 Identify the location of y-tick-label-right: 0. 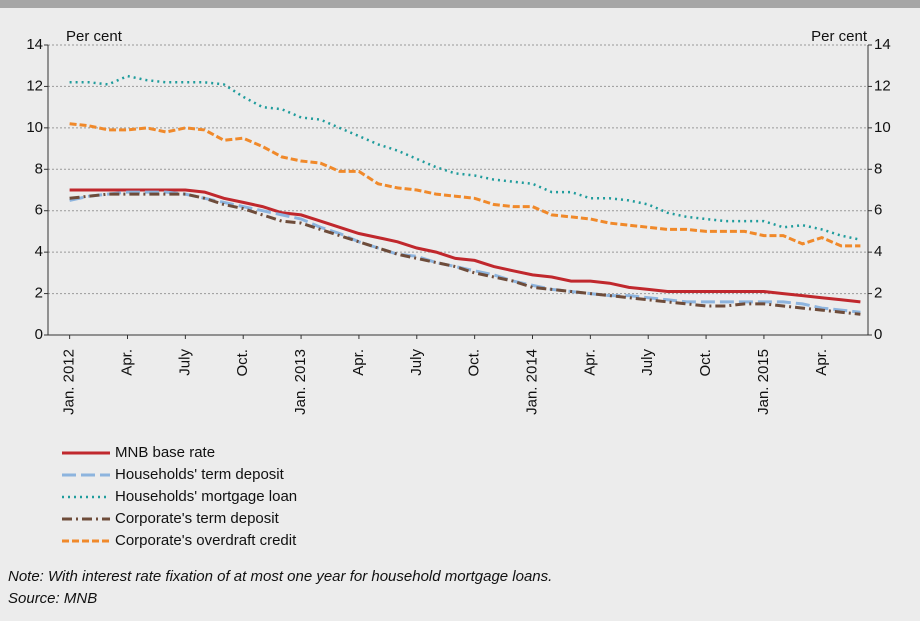
(878, 334).